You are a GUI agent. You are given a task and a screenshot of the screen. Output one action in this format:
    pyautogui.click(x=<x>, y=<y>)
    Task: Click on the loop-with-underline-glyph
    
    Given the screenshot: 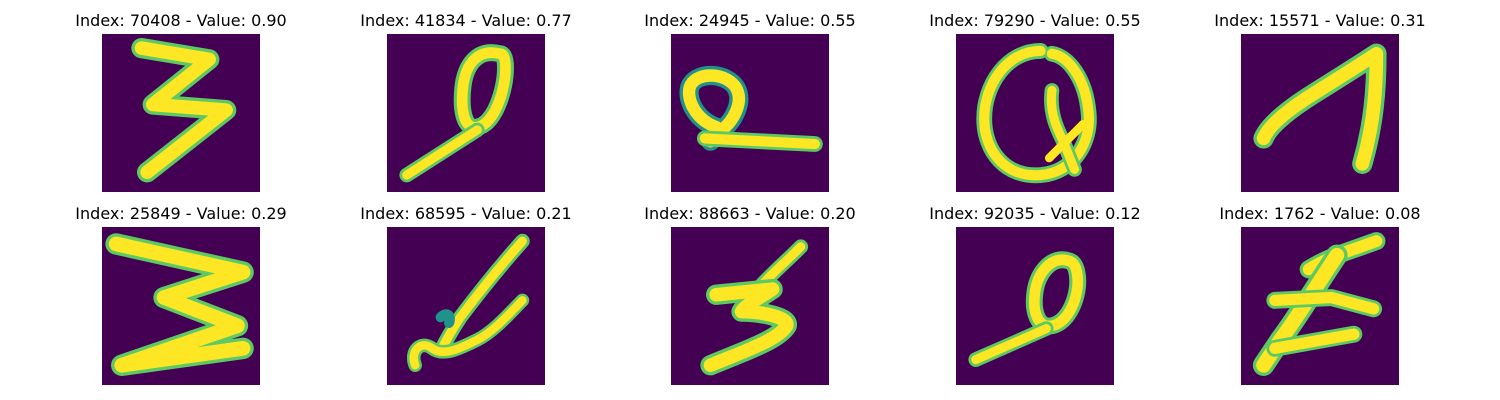 What is the action you would take?
    pyautogui.click(x=750, y=113)
    